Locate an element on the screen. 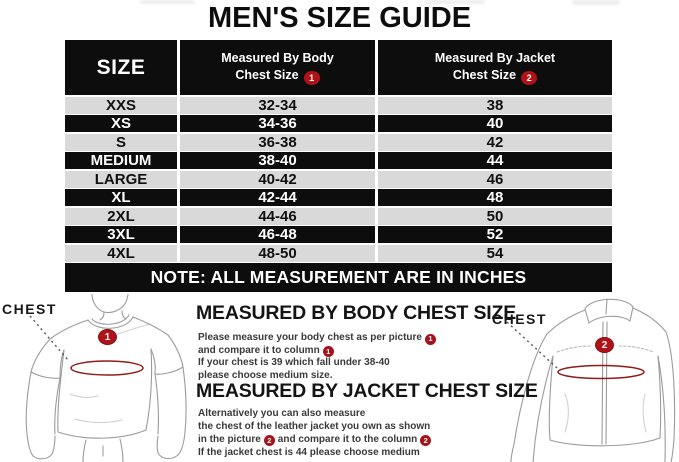 This screenshot has width=679, height=462. figure-2-badge: 2 is located at coordinates (604, 345).